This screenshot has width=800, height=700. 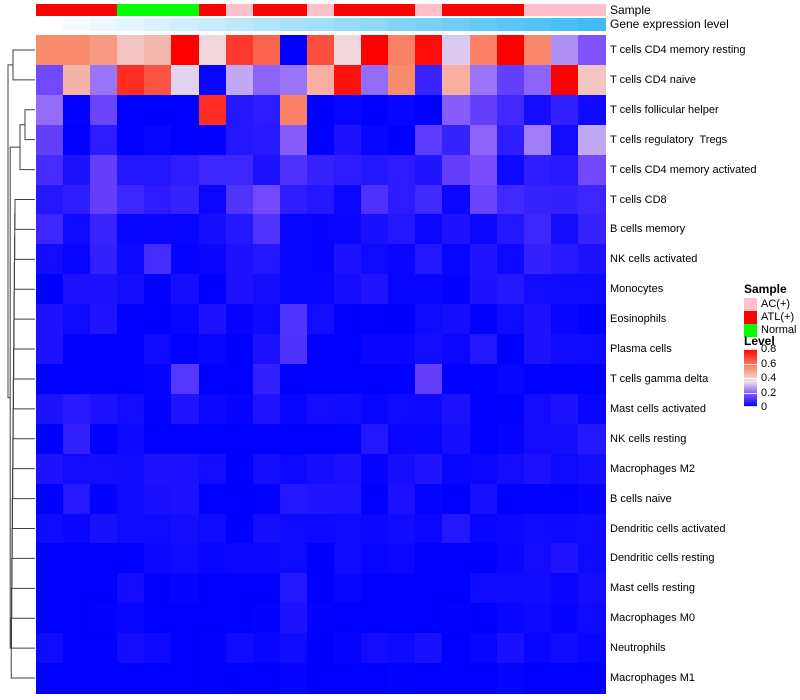 What do you see at coordinates (750, 378) in the screenshot?
I see `level-legend-gradient-bar` at bounding box center [750, 378].